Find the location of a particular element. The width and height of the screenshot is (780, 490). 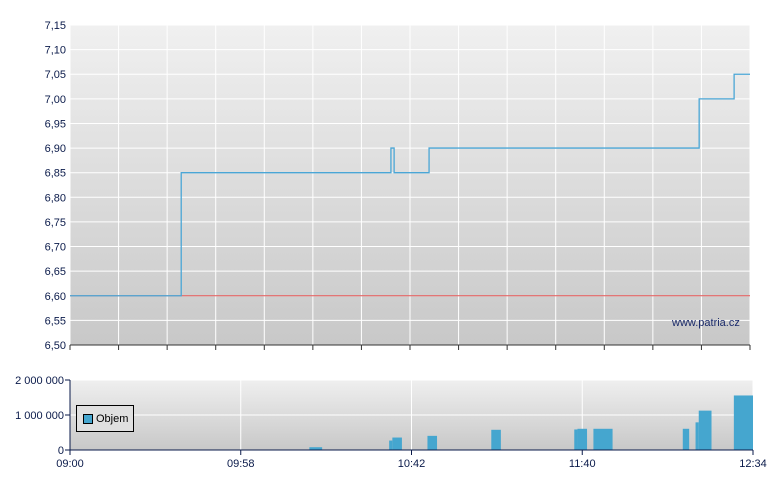

price-y-tick-label: 6,95 is located at coordinates (55, 124).